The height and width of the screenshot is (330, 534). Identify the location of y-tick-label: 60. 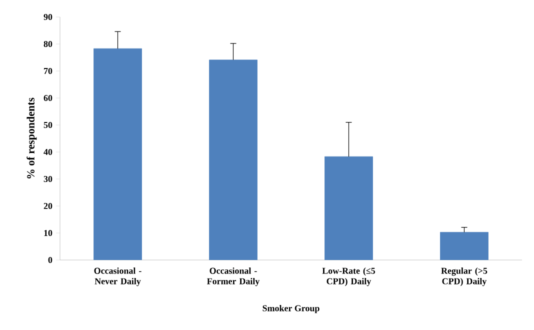
(48, 98).